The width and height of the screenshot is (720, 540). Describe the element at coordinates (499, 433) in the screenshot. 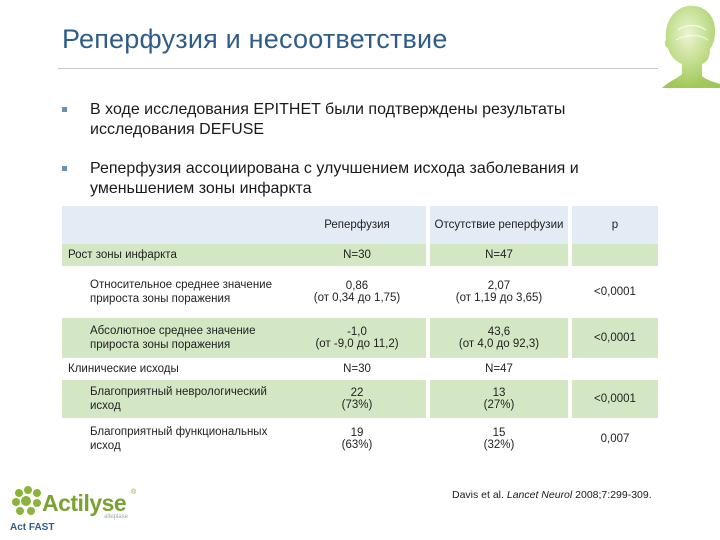

I see `cell-value: 15` at that location.